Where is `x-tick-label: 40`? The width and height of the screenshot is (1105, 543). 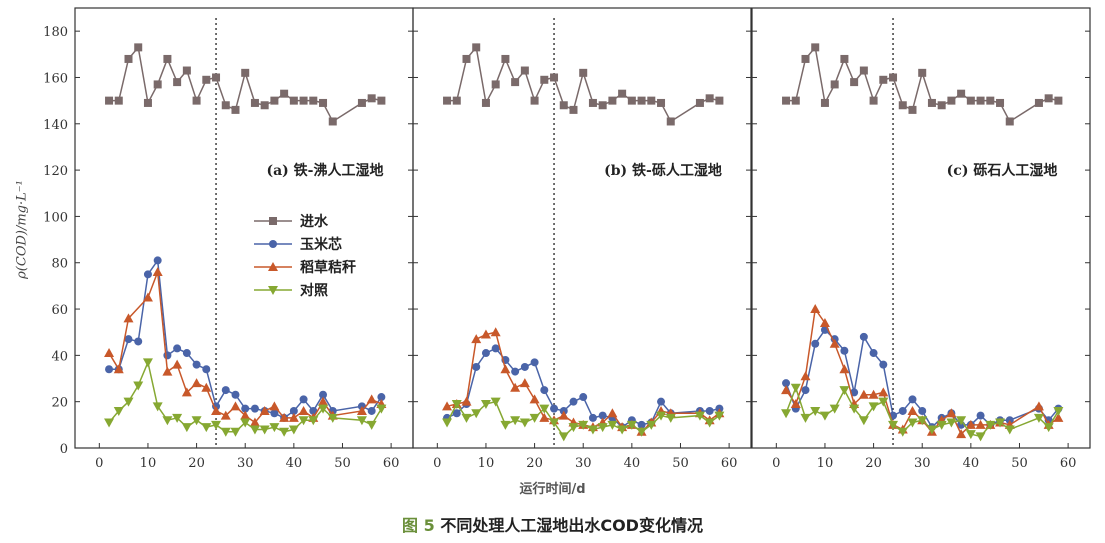 x-tick-label: 40 is located at coordinates (971, 463).